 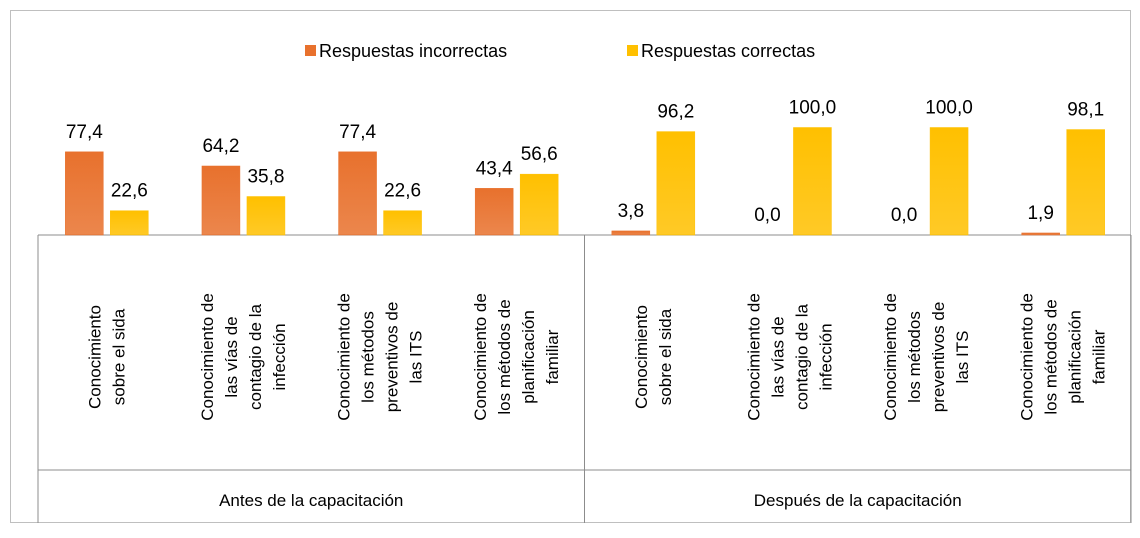 I want to click on data-label: 56,6, so click(x=539, y=154).